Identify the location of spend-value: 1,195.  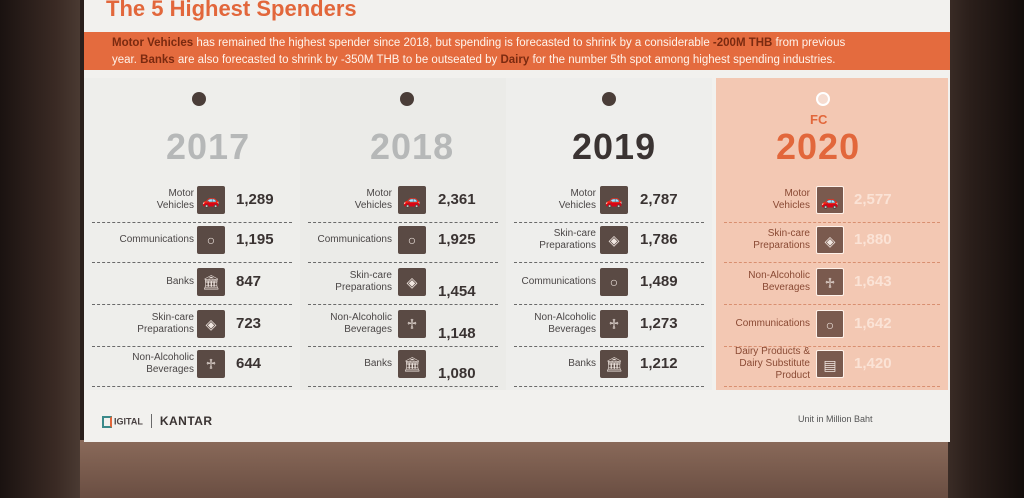
(255, 239).